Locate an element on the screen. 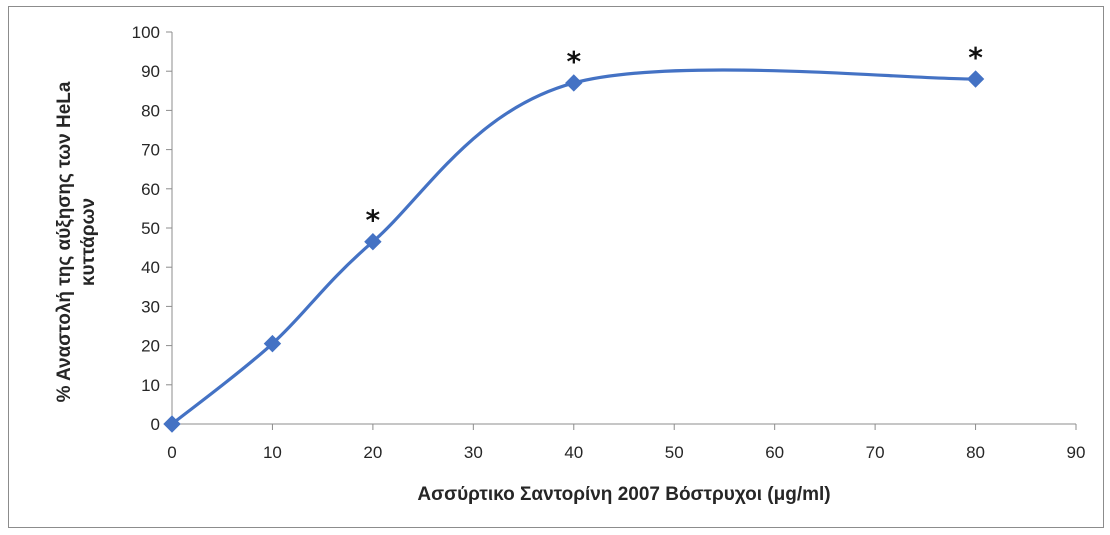  y-tick-label: 90 is located at coordinates (150, 71).